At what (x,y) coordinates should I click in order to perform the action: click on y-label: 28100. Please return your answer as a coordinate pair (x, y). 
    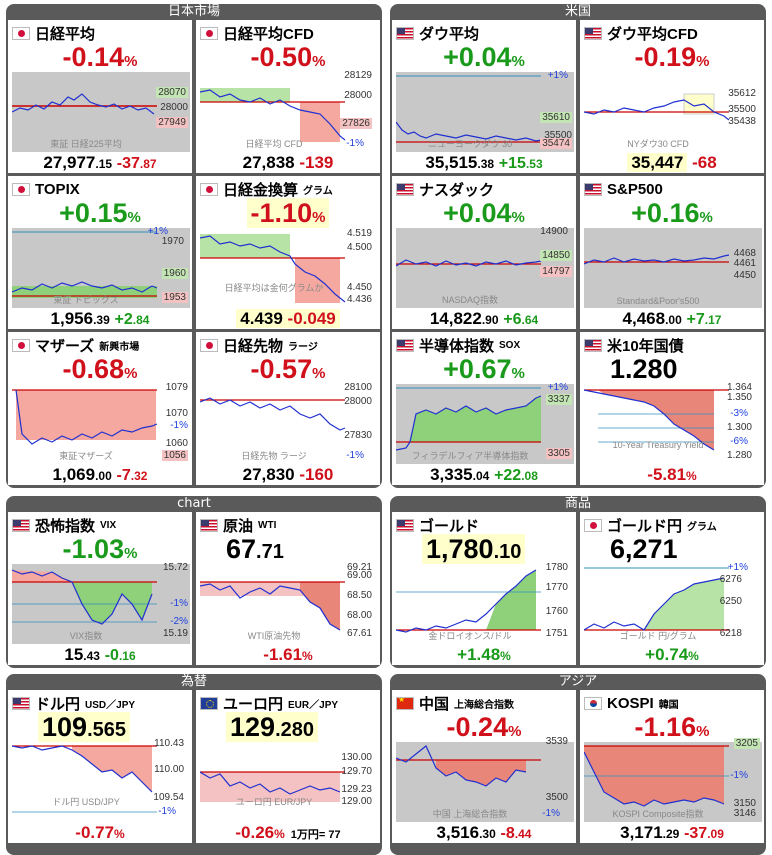
    Looking at the image, I should click on (358, 387).